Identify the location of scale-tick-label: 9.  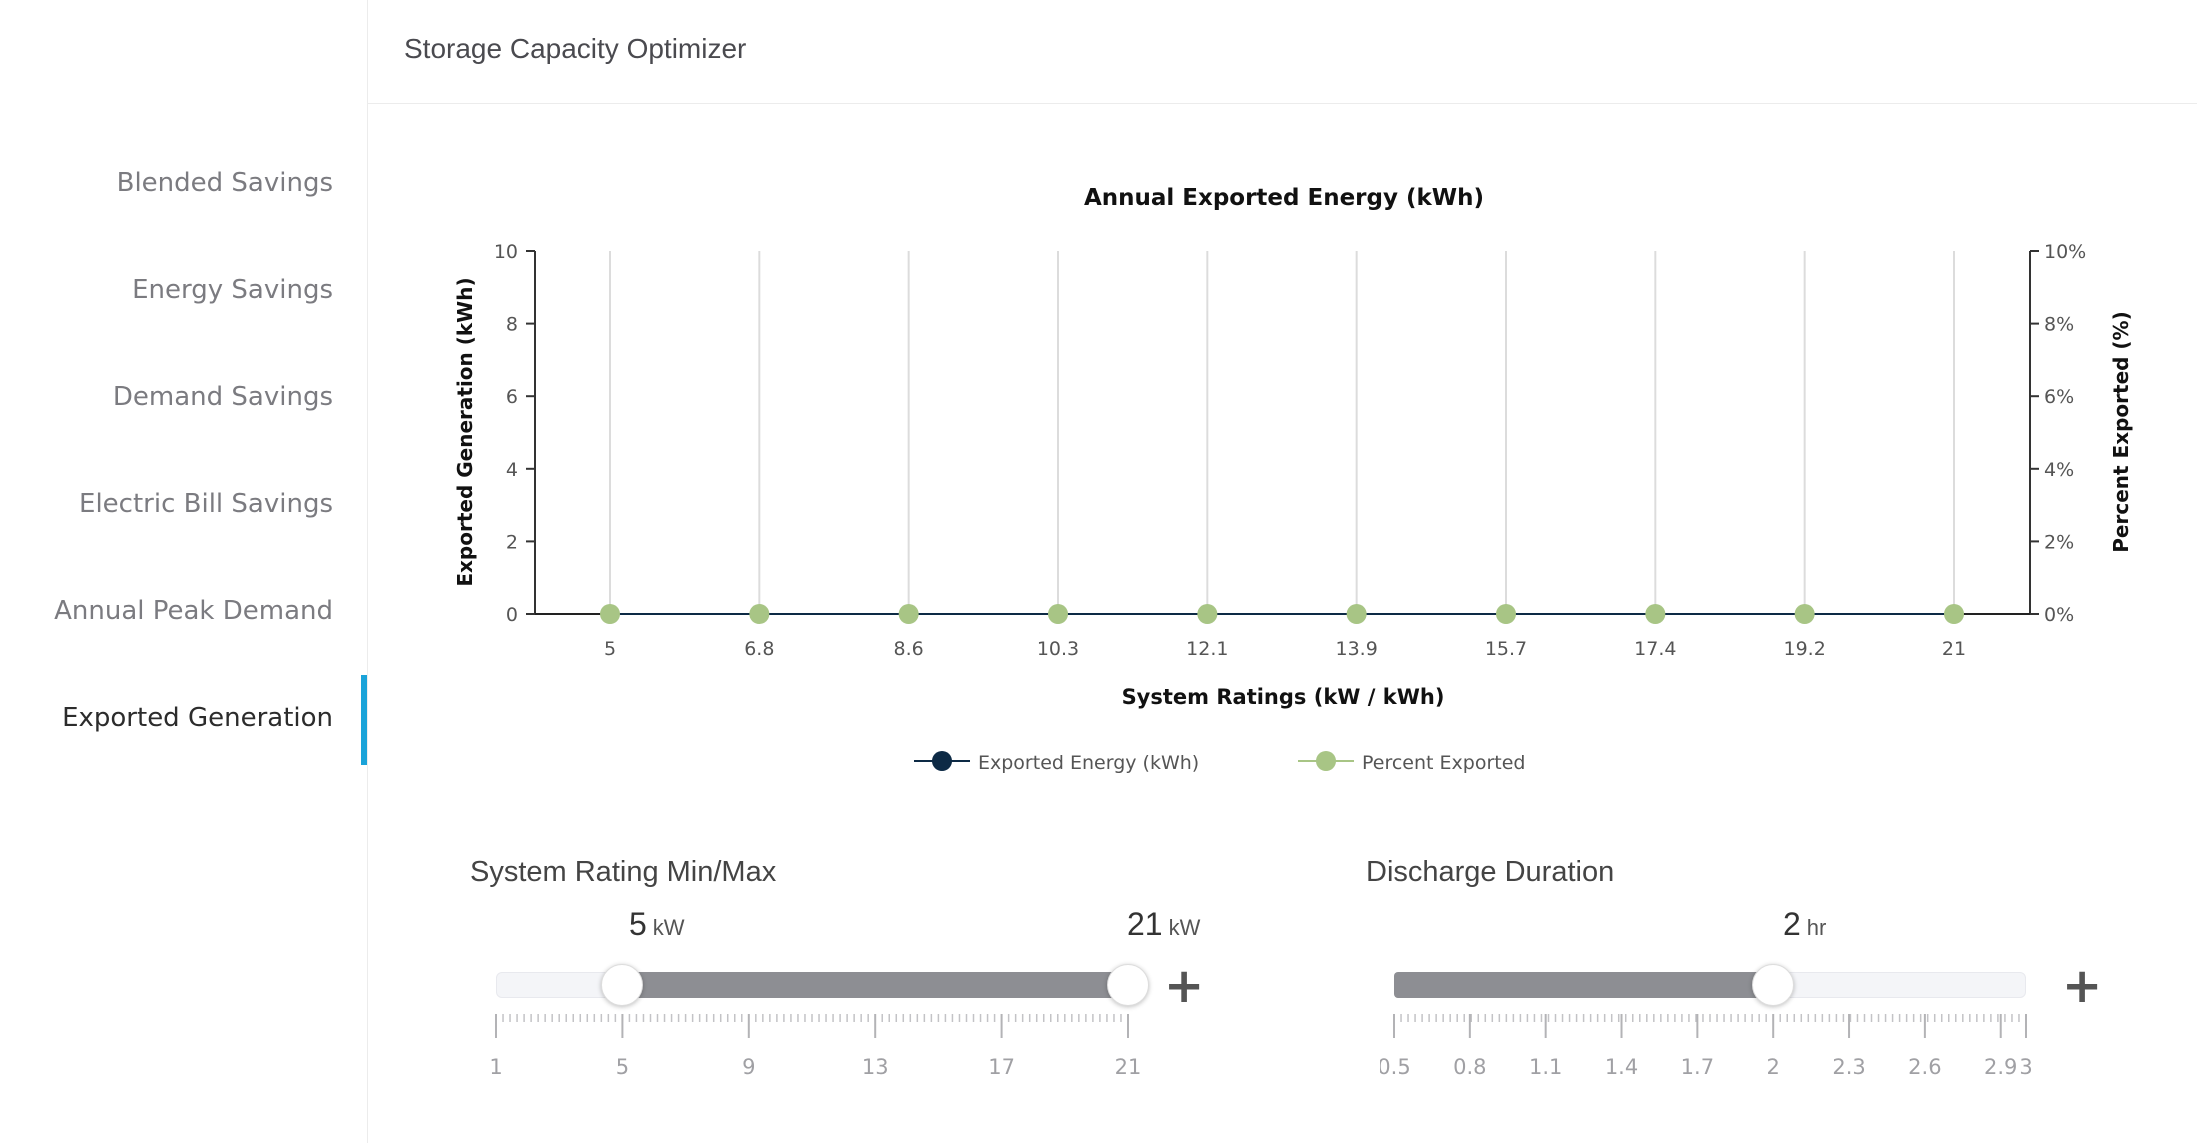
(748, 1067).